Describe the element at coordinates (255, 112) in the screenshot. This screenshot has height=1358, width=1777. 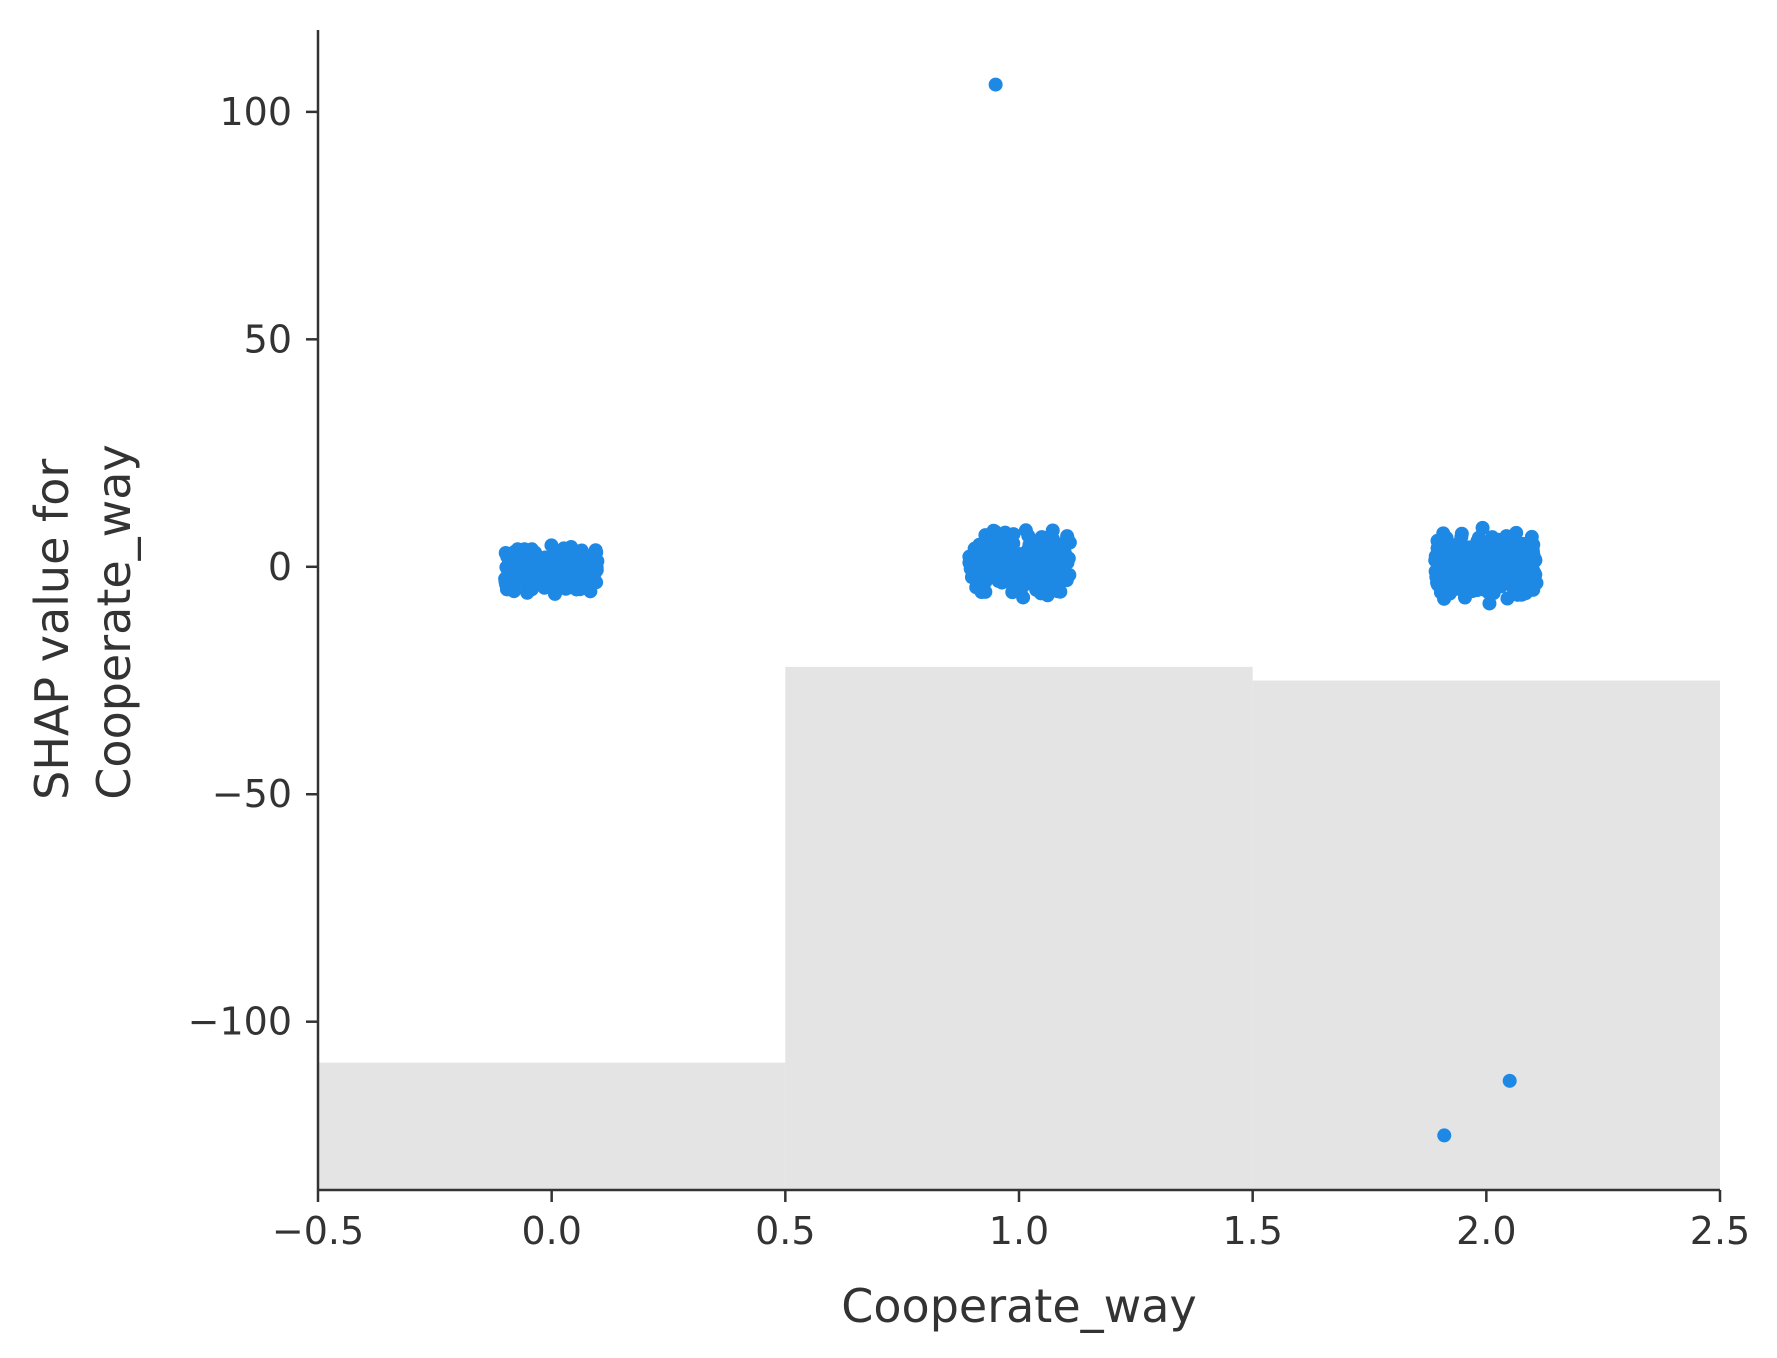
I see `y-tick-label: 100` at that location.